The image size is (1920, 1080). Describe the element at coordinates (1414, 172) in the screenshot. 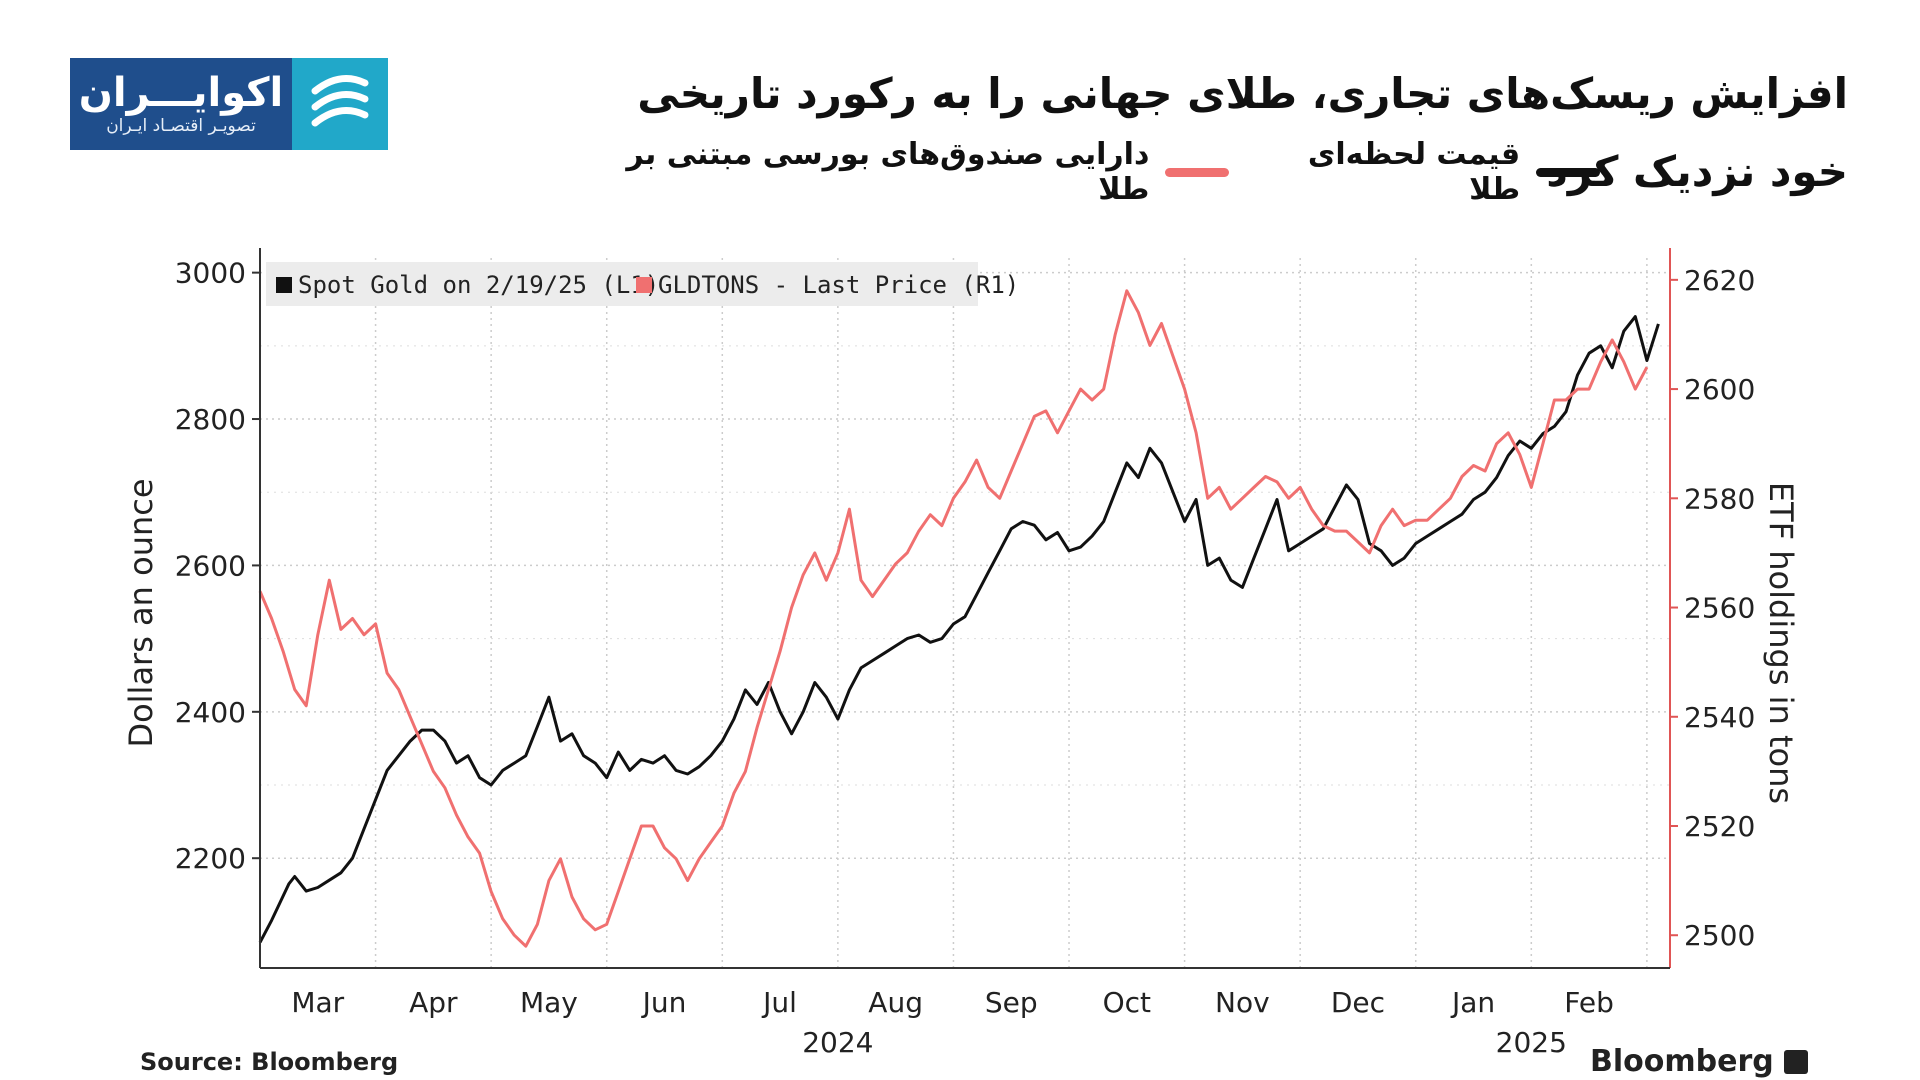

I see `legend-label-spot-gold: قیمت لحظه‌ای طلا` at that location.